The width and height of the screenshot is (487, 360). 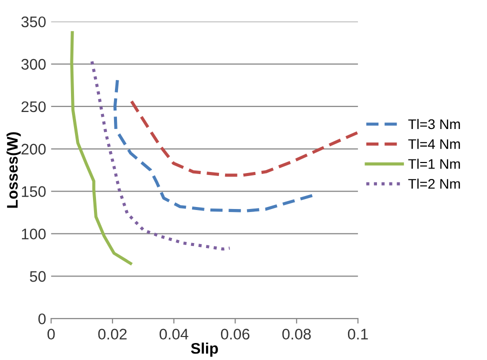 I want to click on y-tick-label: 150, so click(x=34, y=191).